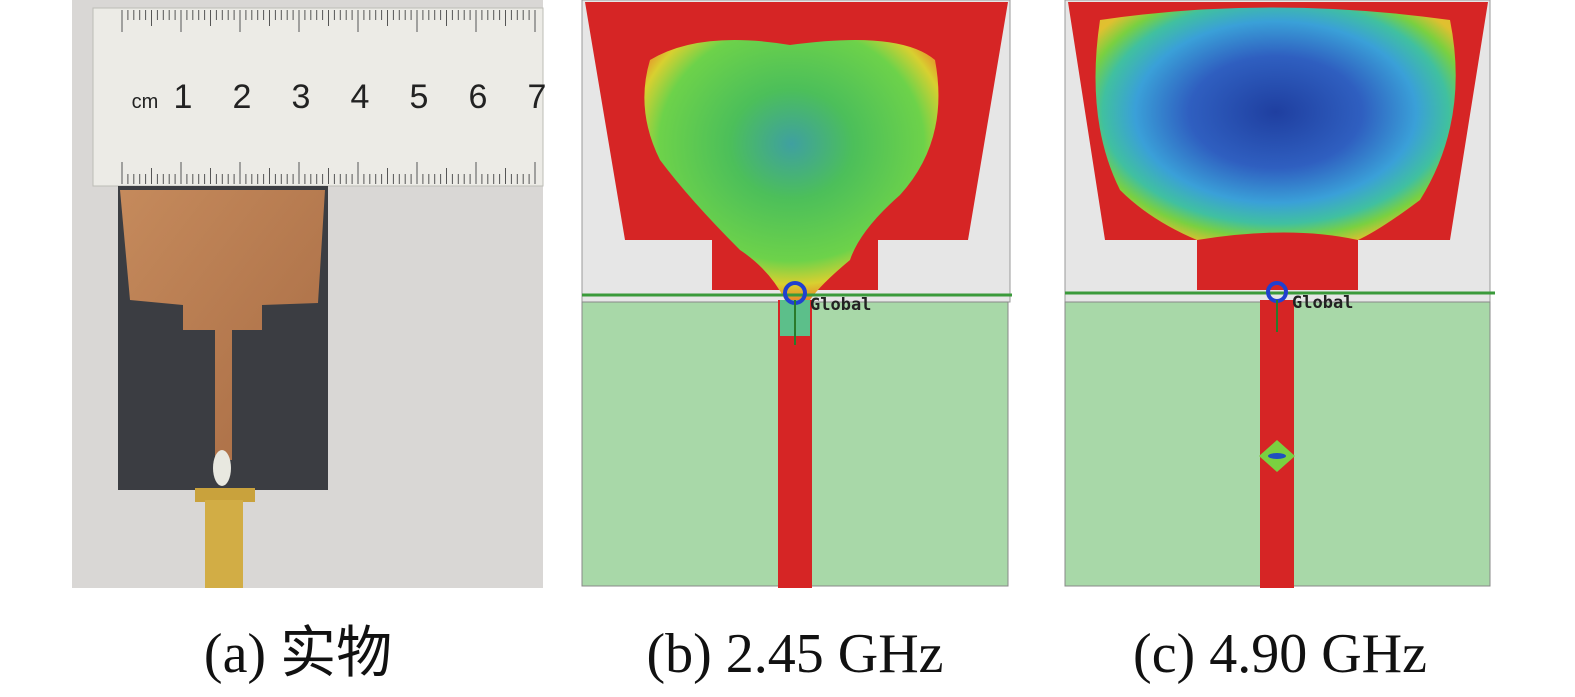 The height and width of the screenshot is (697, 1575). I want to click on ruler-number: 3, so click(301, 97).